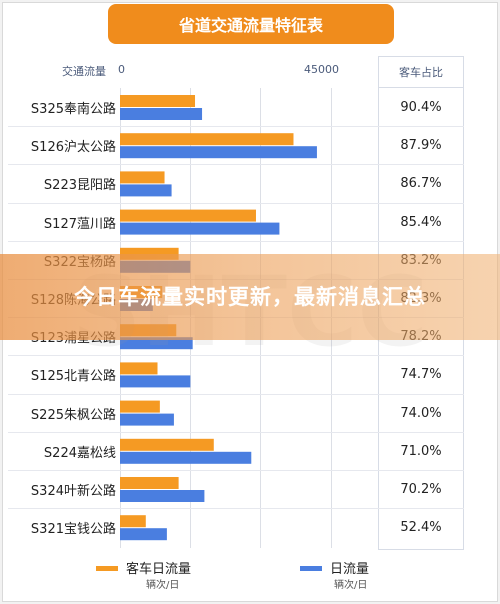 This screenshot has width=500, height=604. What do you see at coordinates (421, 413) in the screenshot?
I see `ratio-value: 74.0%` at bounding box center [421, 413].